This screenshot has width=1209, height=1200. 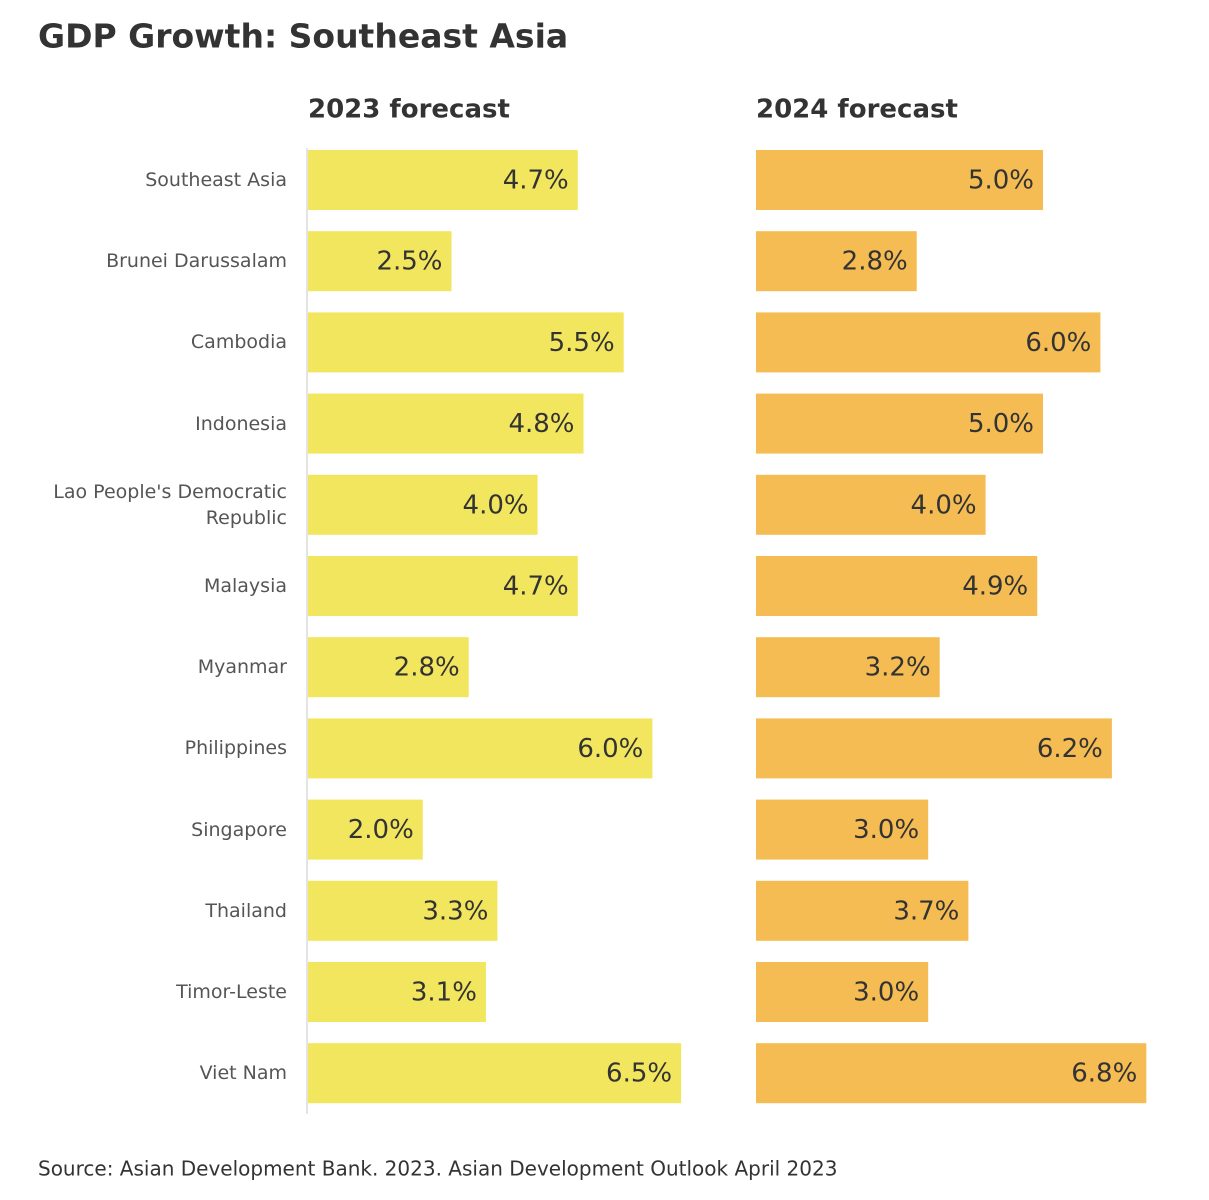 I want to click on category-label: Singapore, so click(x=239, y=829).